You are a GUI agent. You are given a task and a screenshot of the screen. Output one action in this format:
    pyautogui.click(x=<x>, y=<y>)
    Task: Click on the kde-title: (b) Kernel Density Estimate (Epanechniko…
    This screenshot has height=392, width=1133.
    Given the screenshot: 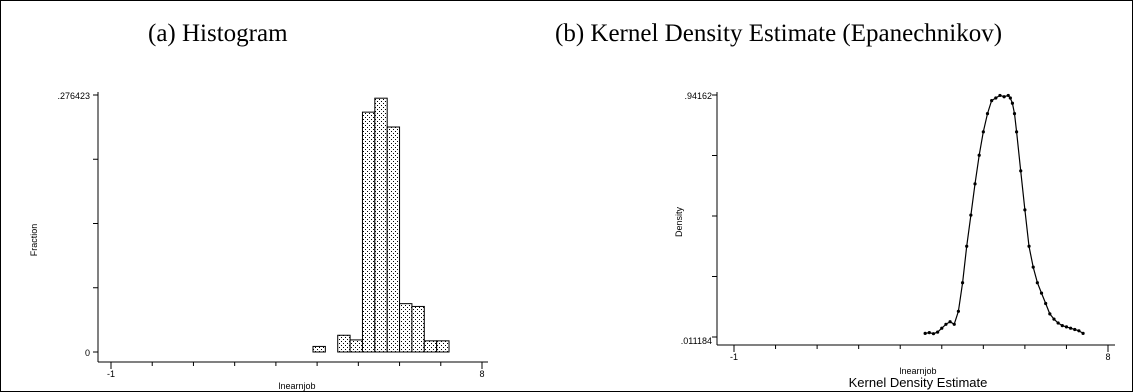 What is the action you would take?
    pyautogui.click(x=779, y=33)
    